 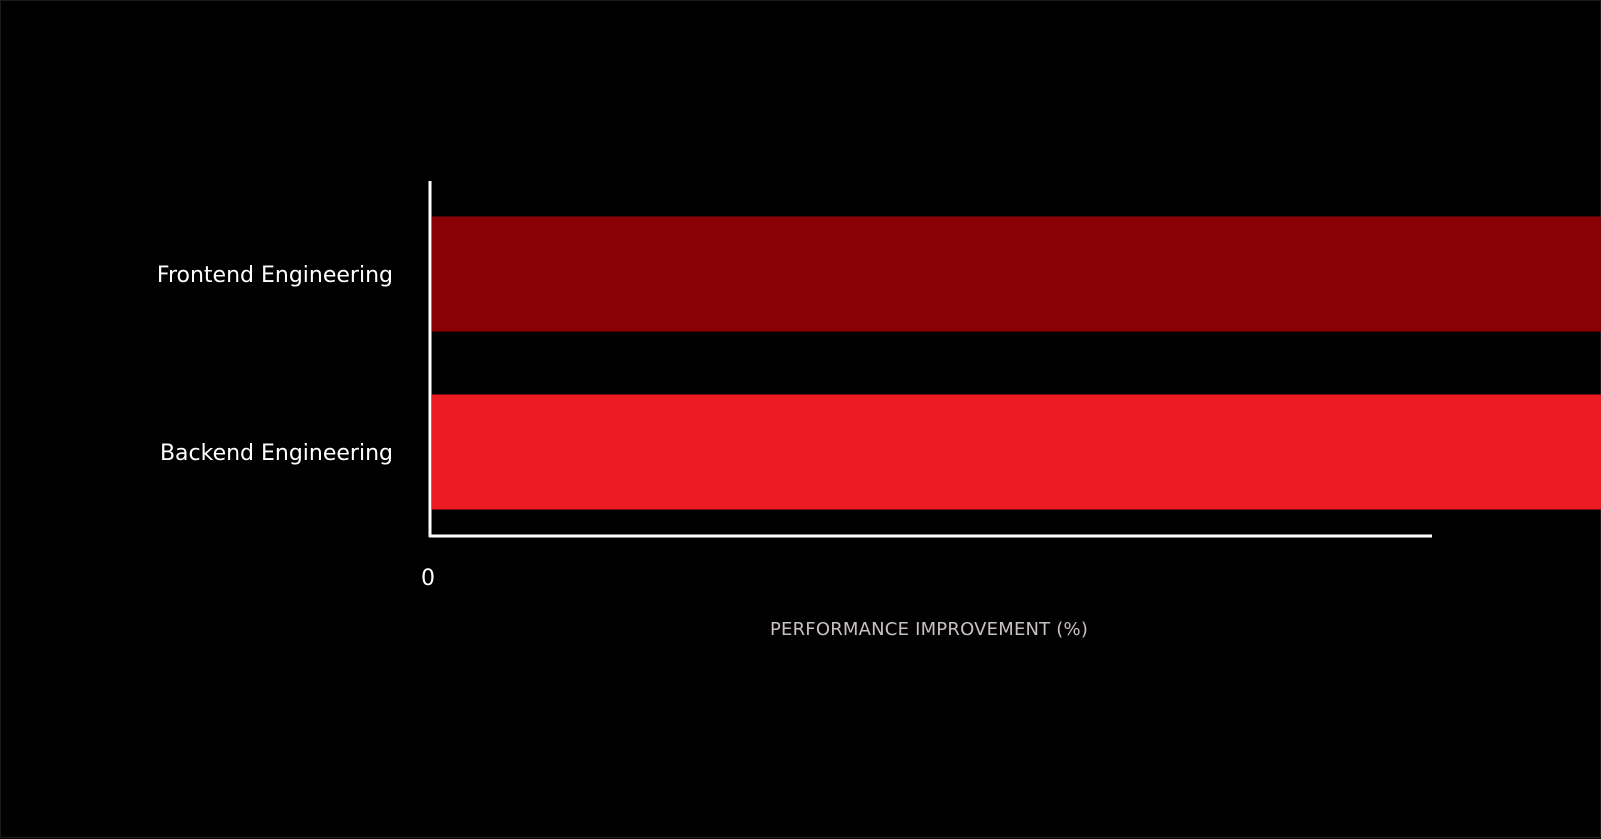 I want to click on category-label-frontend: Frontend Engineering, so click(x=275, y=275).